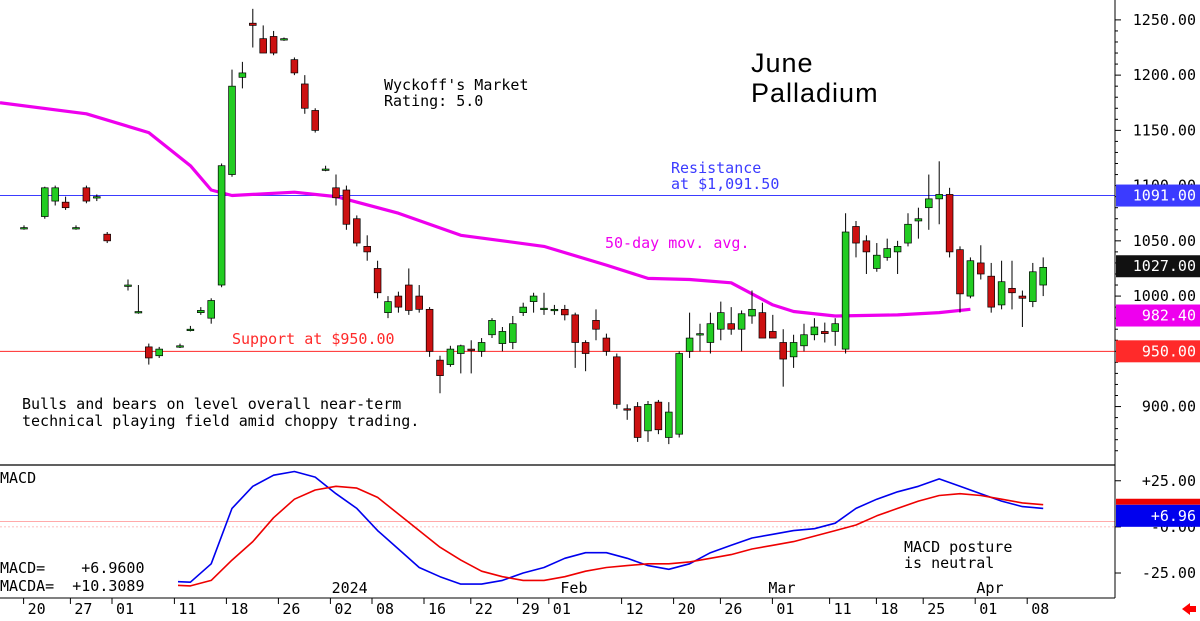 The image size is (1200, 621). What do you see at coordinates (1189, 609) in the screenshot?
I see `scroll-left-arrow-icon` at bounding box center [1189, 609].